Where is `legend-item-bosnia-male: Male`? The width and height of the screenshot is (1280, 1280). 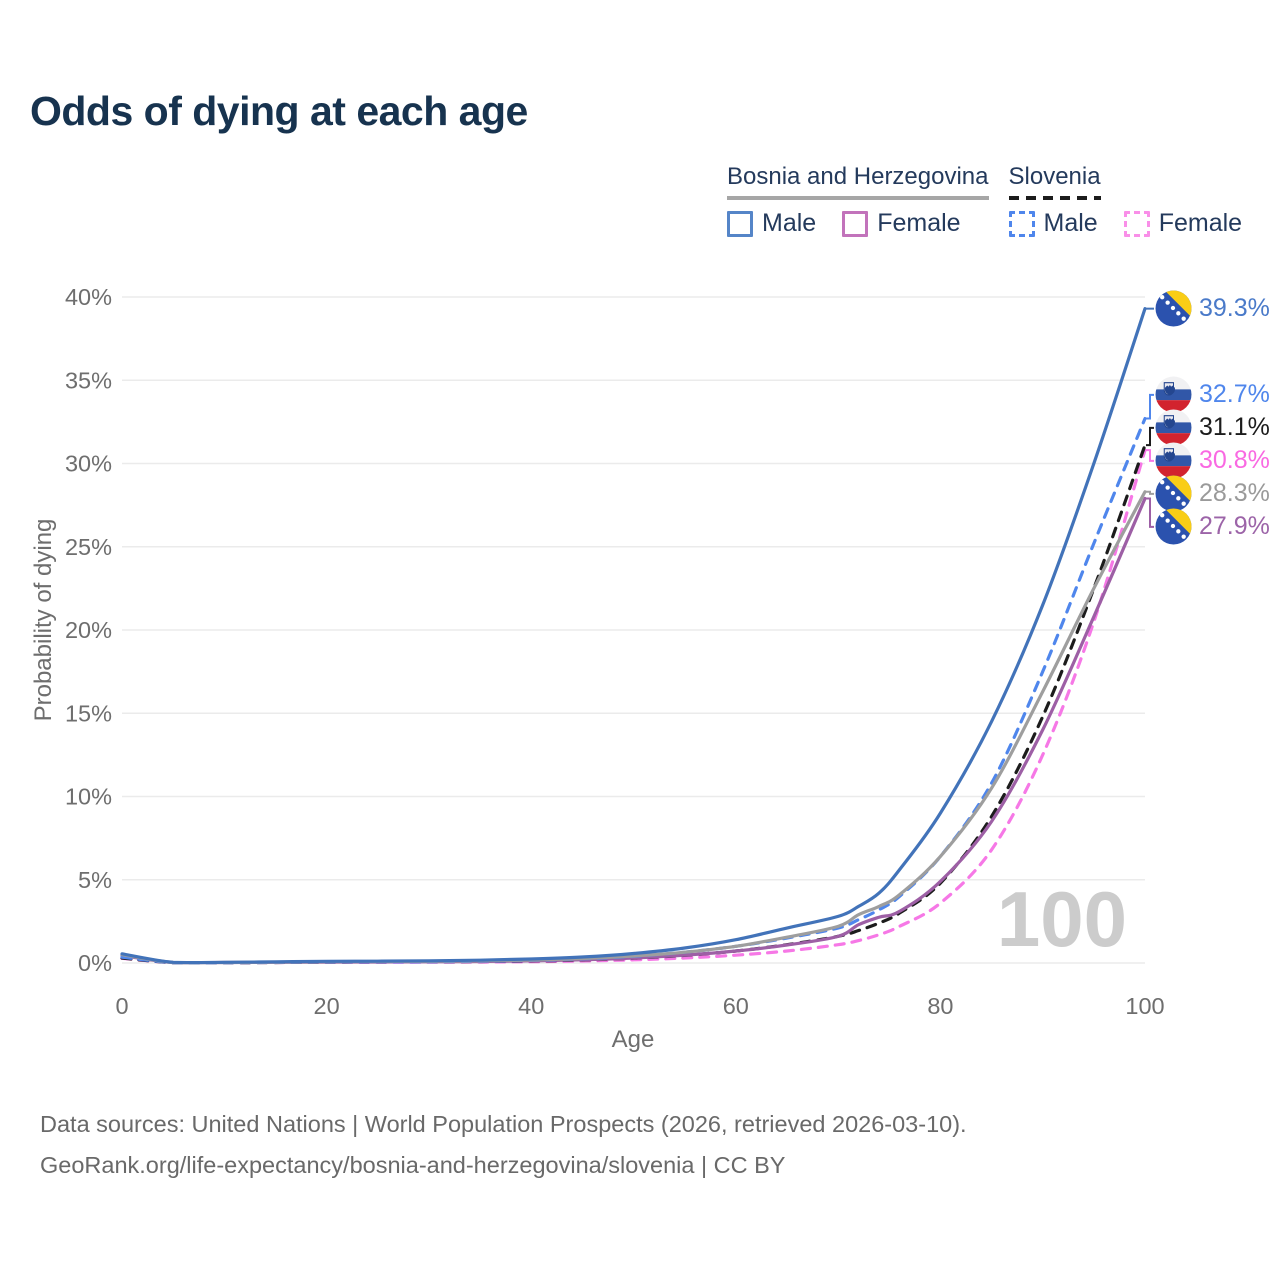
legend-item-bosnia-male: Male is located at coordinates (771, 223).